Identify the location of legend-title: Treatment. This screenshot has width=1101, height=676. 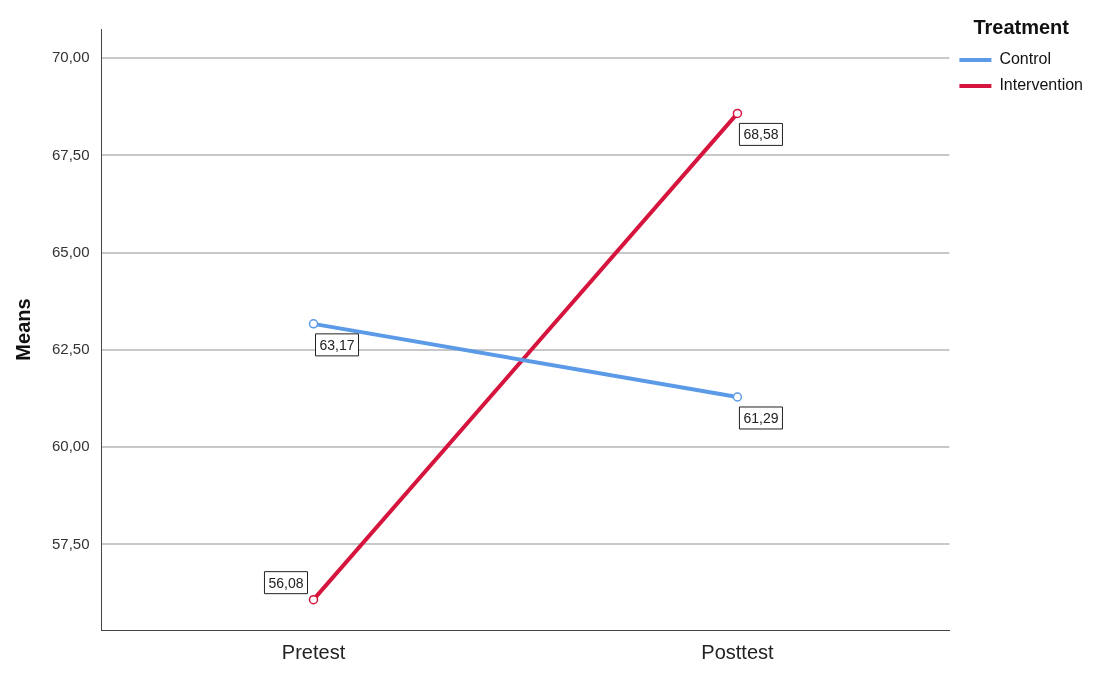
(1021, 26).